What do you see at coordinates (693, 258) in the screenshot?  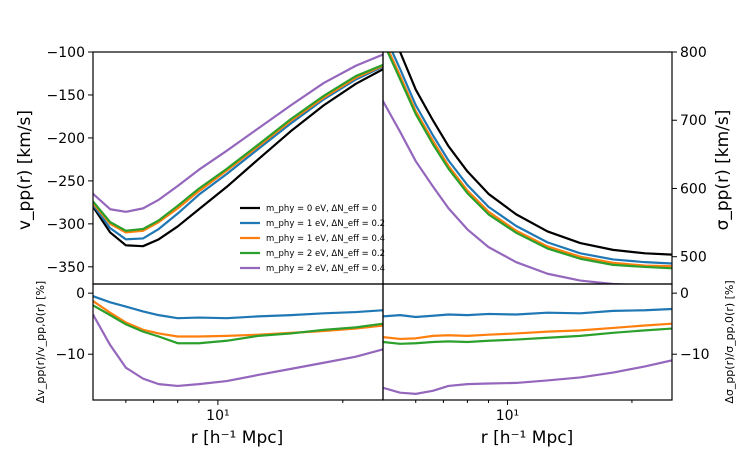 I see `ytick-label-top-right-0: 500` at bounding box center [693, 258].